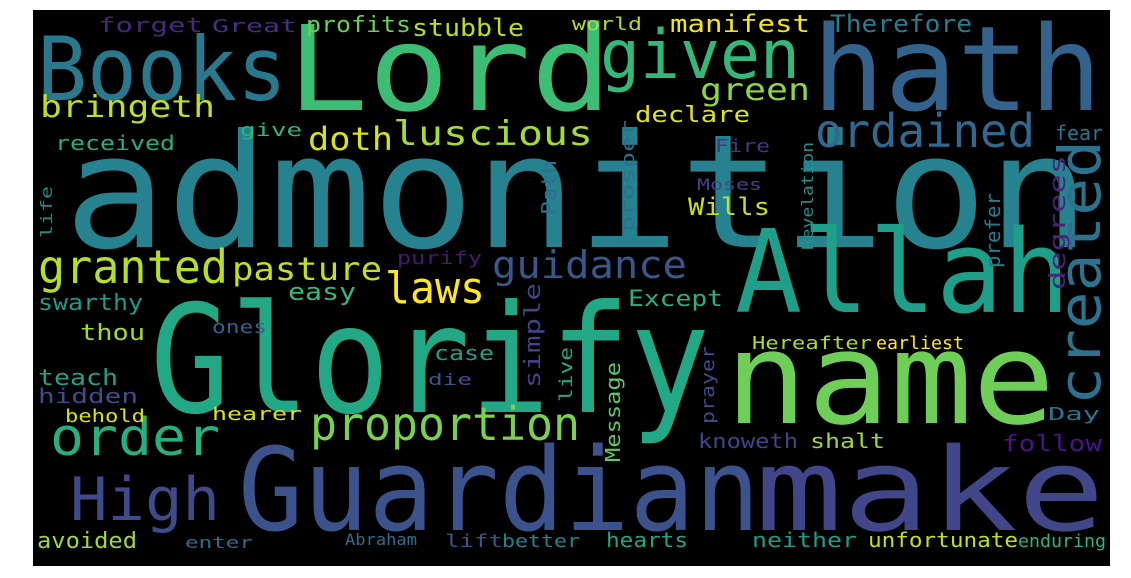 This screenshot has height=578, width=1131. Describe the element at coordinates (613, 412) in the screenshot. I see `word-message: Message` at that location.